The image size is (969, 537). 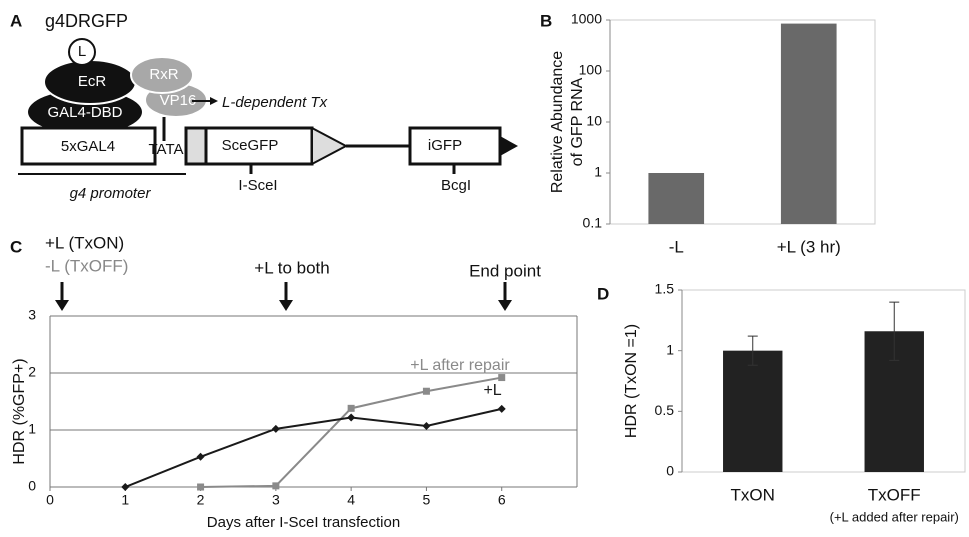 I want to click on y-tick-label: 10, so click(x=594, y=121).